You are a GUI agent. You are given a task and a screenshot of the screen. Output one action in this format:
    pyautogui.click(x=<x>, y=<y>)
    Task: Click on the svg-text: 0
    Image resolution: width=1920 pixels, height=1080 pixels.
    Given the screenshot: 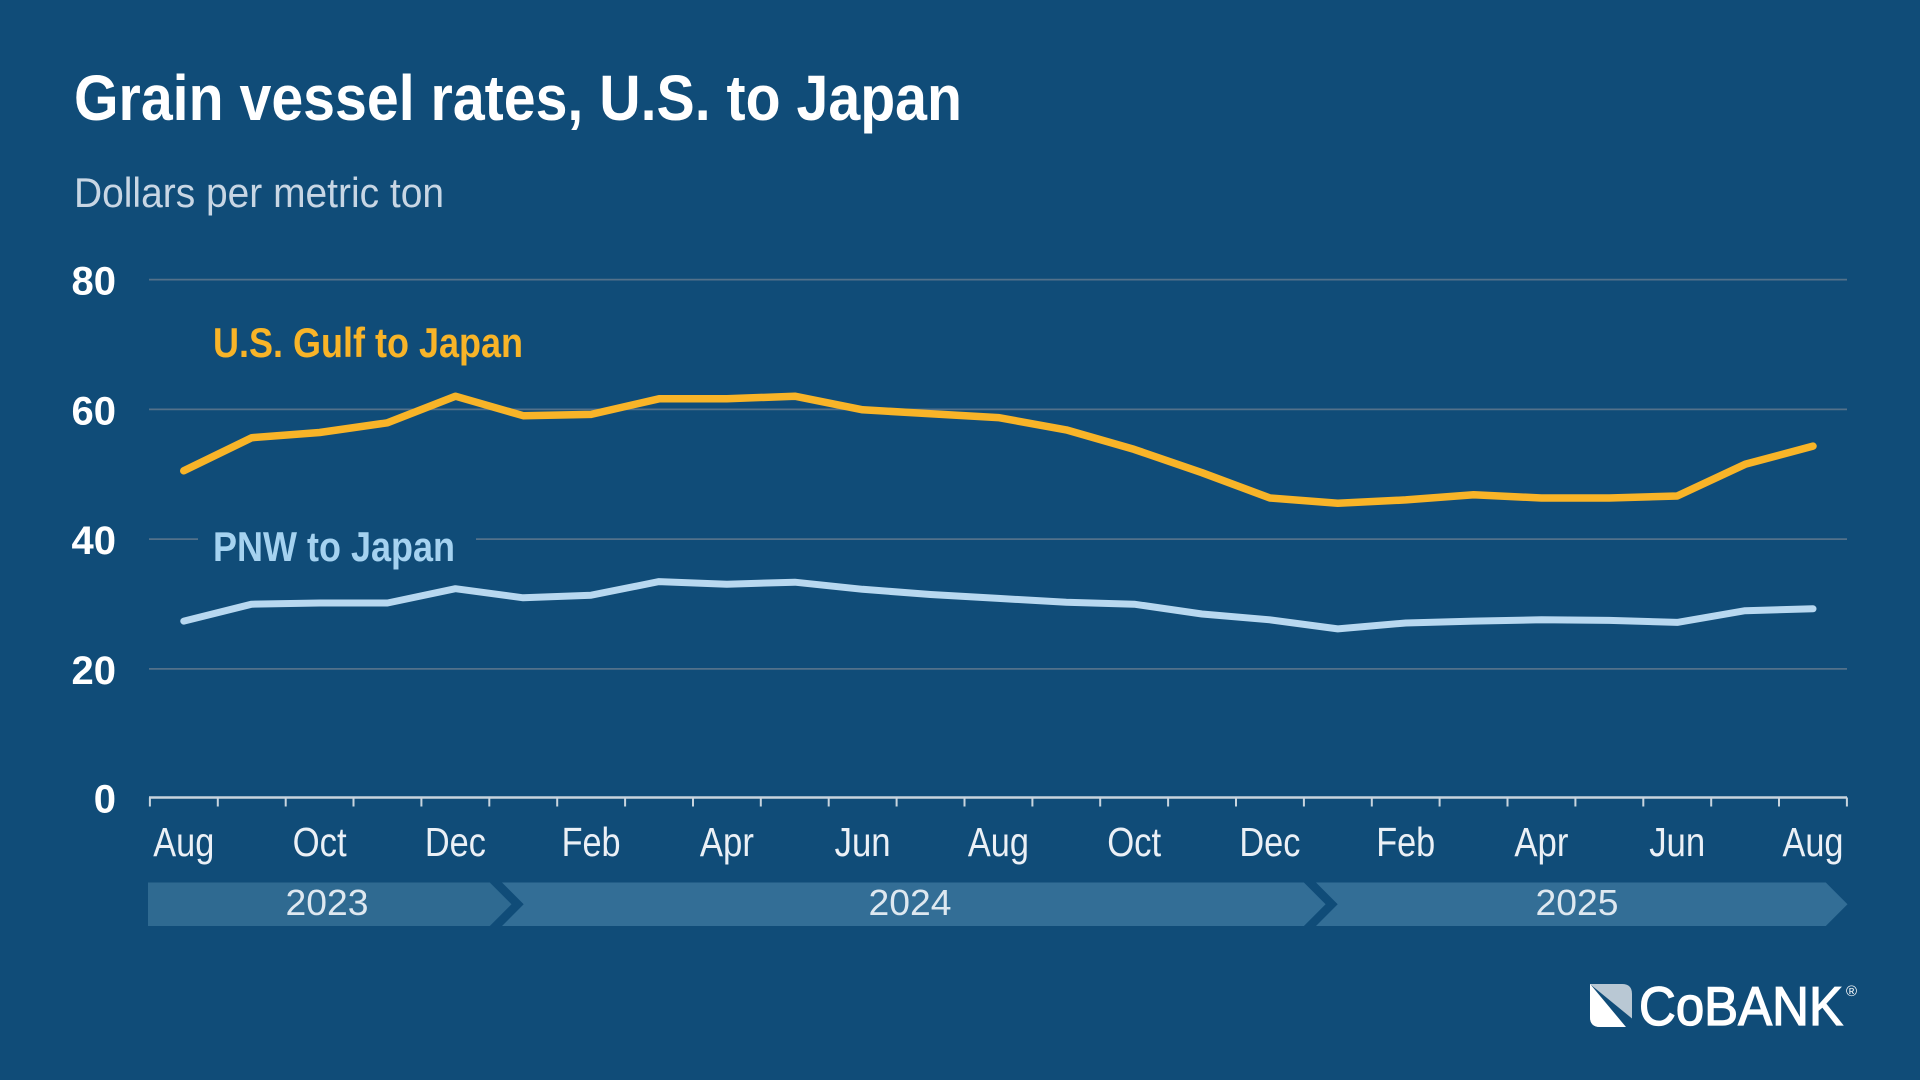 What is the action you would take?
    pyautogui.click(x=105, y=800)
    